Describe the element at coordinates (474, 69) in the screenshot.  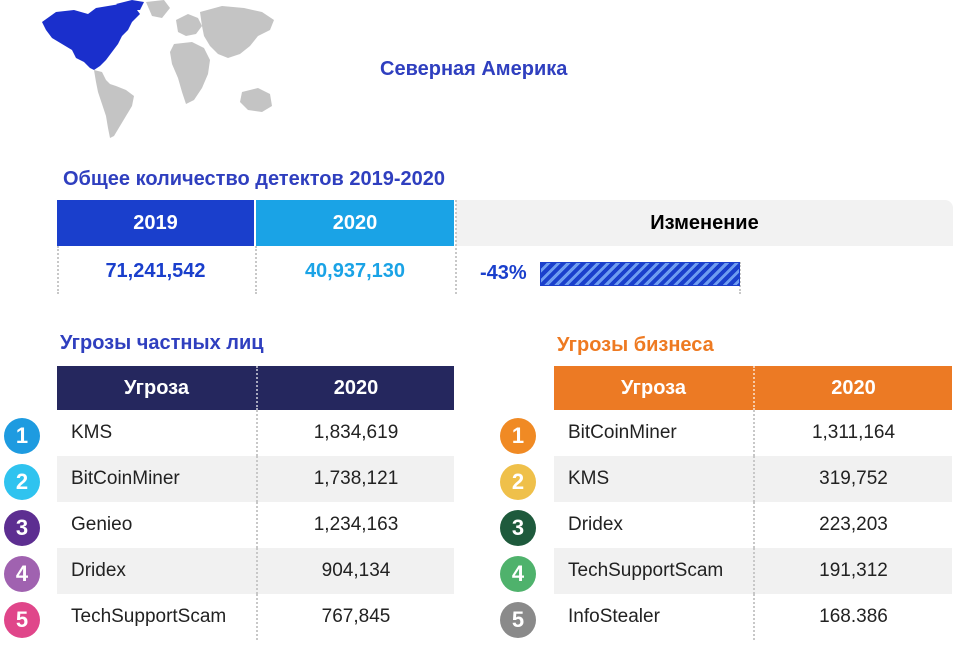
I see `region-title: Северная Америка` at that location.